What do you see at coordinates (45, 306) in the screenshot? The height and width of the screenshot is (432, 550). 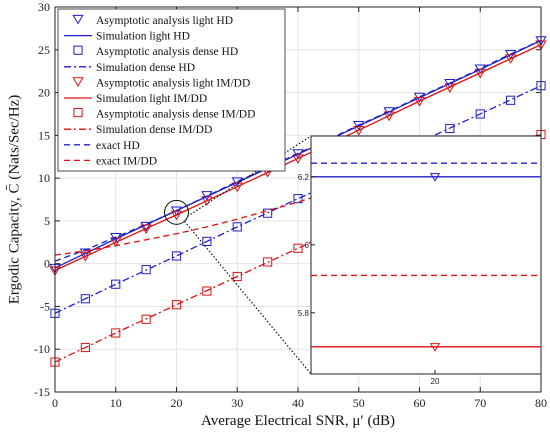 I see `y-tick-label: -5` at bounding box center [45, 306].